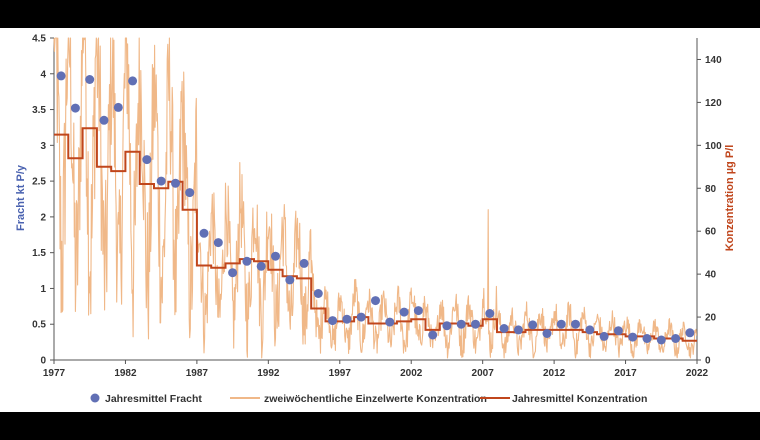  What do you see at coordinates (153, 399) in the screenshot?
I see `legend-label-fracht: Jahresmittel Fracht` at bounding box center [153, 399].